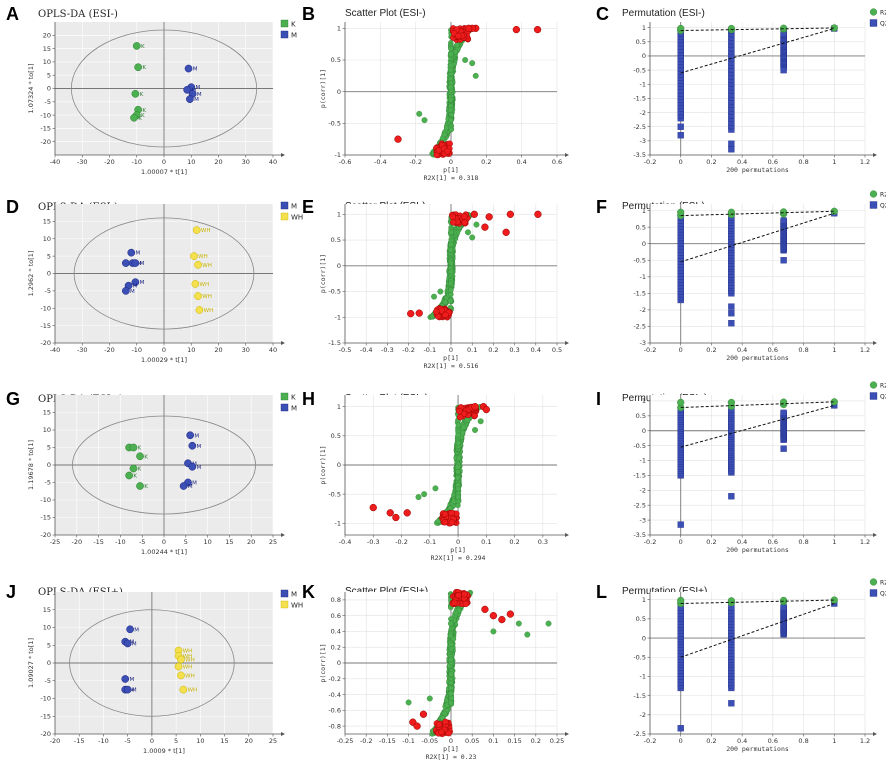 The image size is (886, 778). What do you see at coordinates (334, 726) in the screenshot?
I see `y-tick-label: -0.8` at bounding box center [334, 726].